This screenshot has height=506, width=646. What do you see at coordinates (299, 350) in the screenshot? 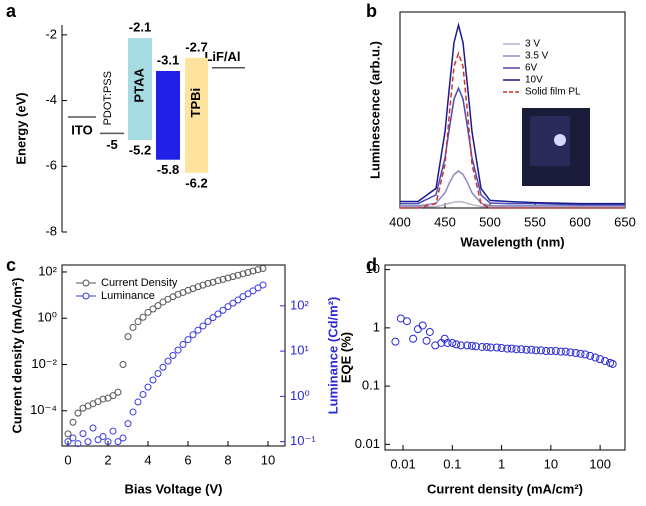
I see `y-tick-label: 10¹` at bounding box center [299, 350].